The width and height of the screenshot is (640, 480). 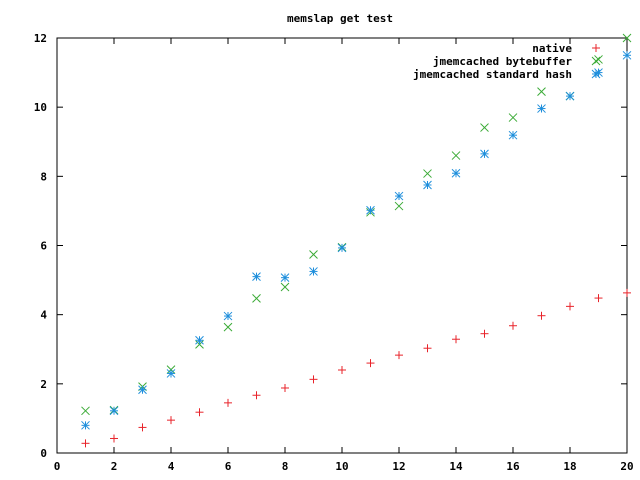 I want to click on y-tick-label: 12, so click(x=40, y=38).